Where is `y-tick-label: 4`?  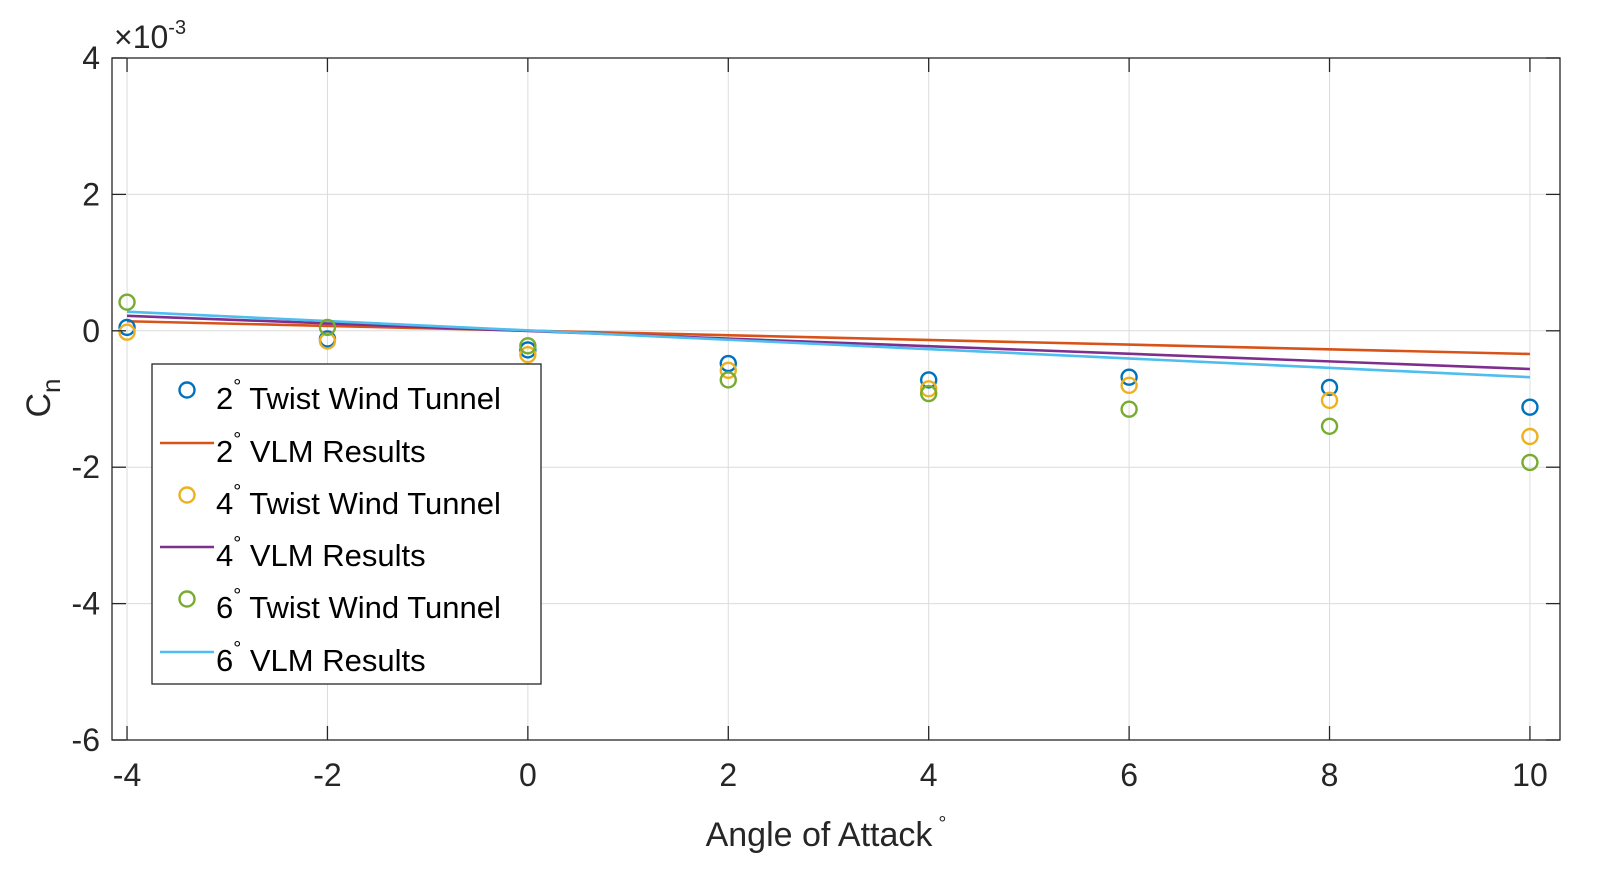
y-tick-label: 4 is located at coordinates (91, 58).